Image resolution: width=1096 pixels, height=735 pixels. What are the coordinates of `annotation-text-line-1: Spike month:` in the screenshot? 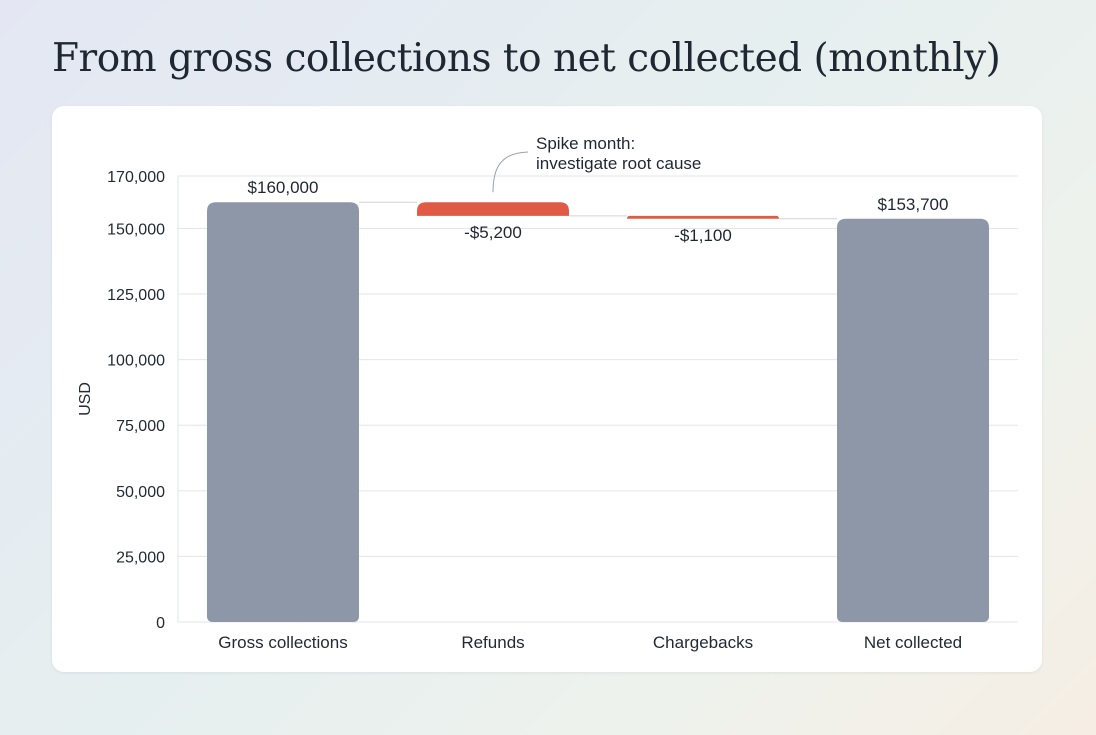 It's located at (585, 143).